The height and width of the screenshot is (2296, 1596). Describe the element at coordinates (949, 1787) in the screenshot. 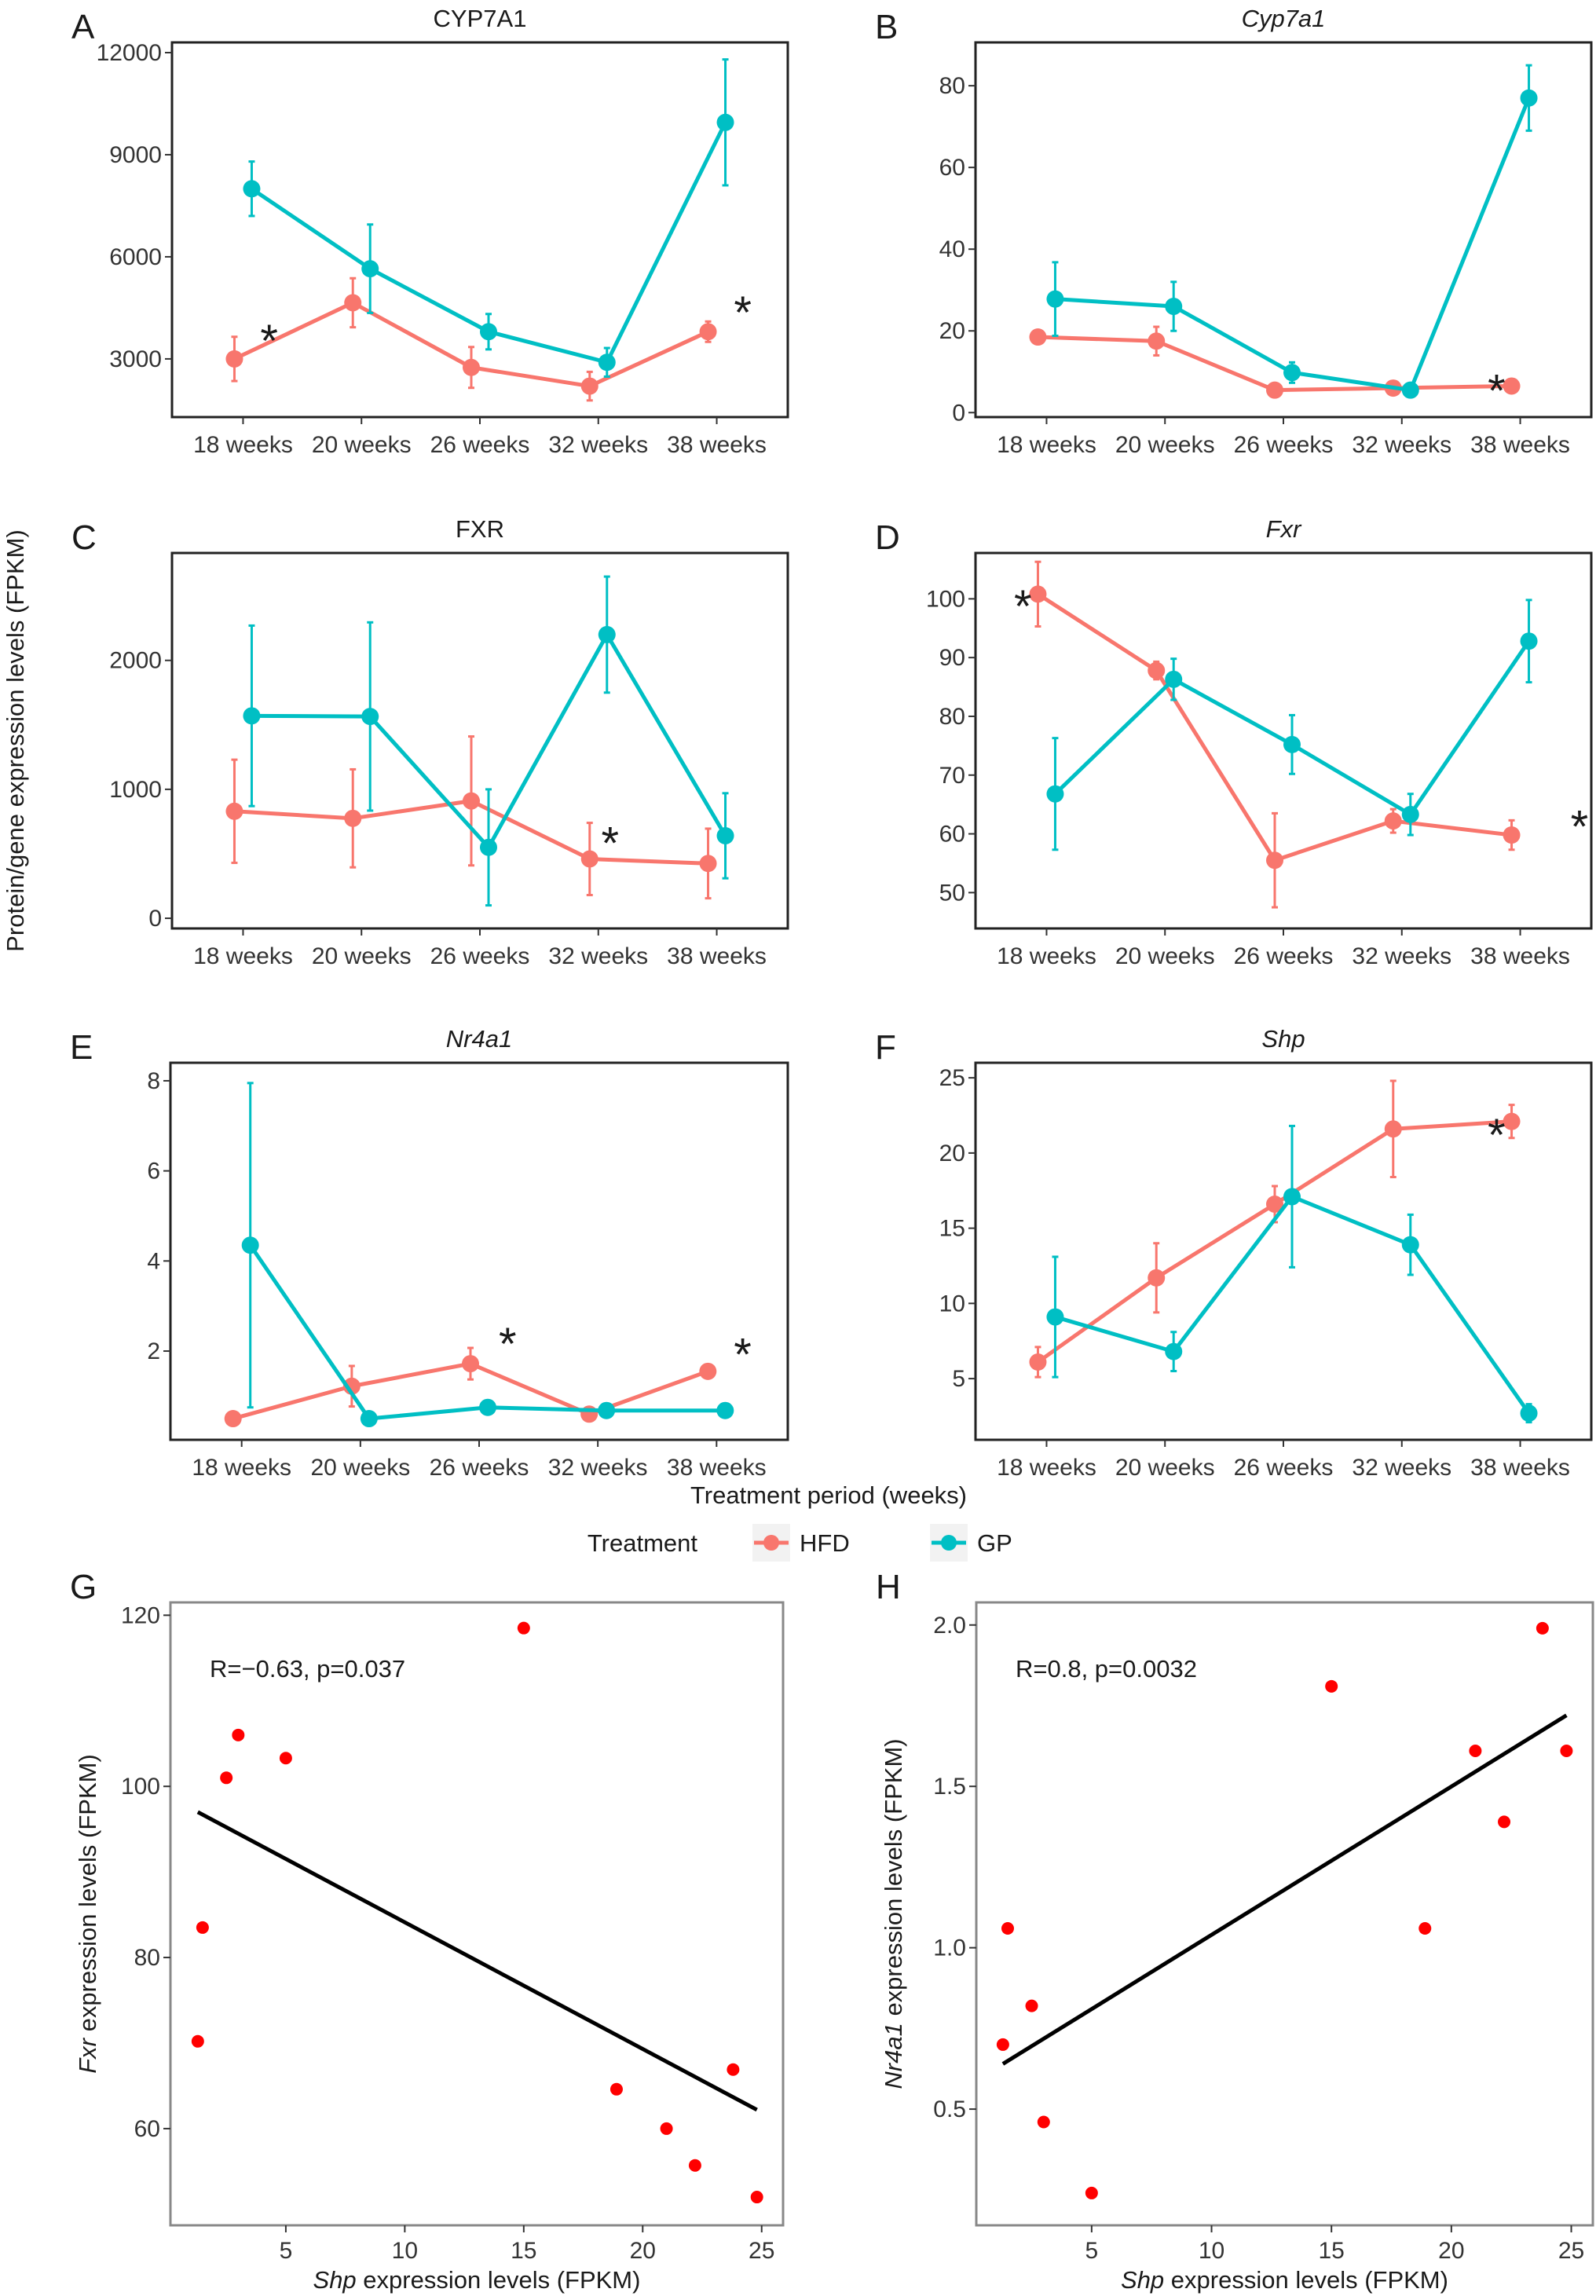

I see `y-tick-label: 1.5` at that location.